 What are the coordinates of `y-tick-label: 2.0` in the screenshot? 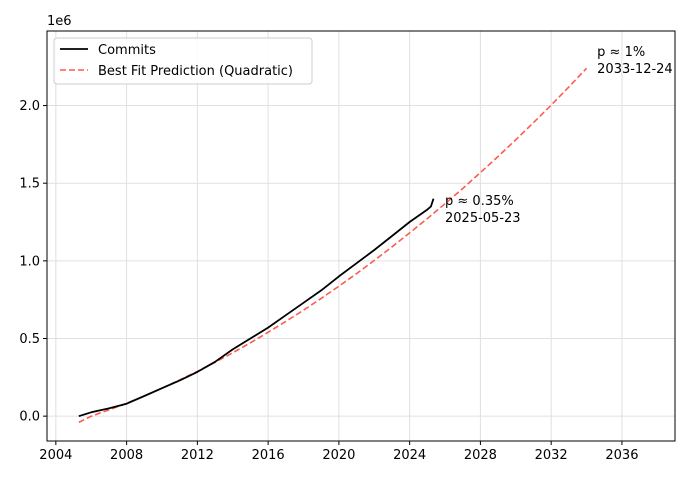 It's located at (29, 106).